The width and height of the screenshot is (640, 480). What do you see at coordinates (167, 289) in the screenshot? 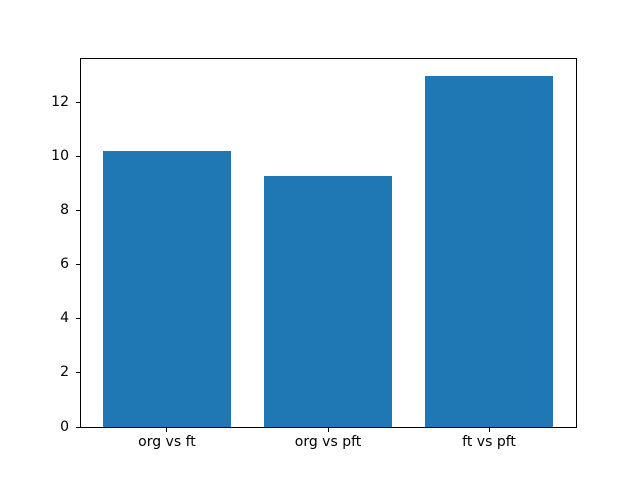
I see `bar-org-vs-ft` at bounding box center [167, 289].